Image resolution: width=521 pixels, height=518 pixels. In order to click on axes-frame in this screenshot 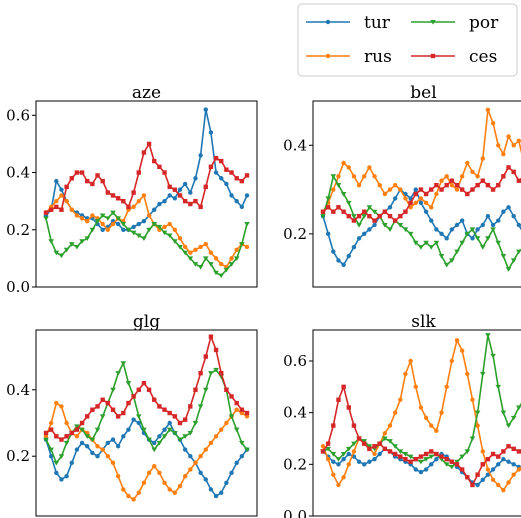, I will do `click(416, 194)`.